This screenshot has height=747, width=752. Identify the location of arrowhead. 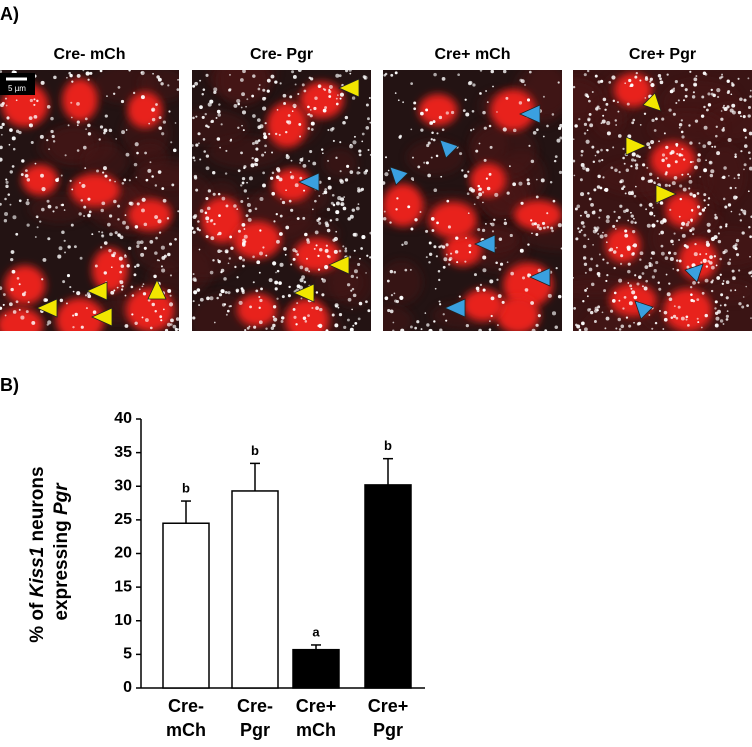
(399, 176).